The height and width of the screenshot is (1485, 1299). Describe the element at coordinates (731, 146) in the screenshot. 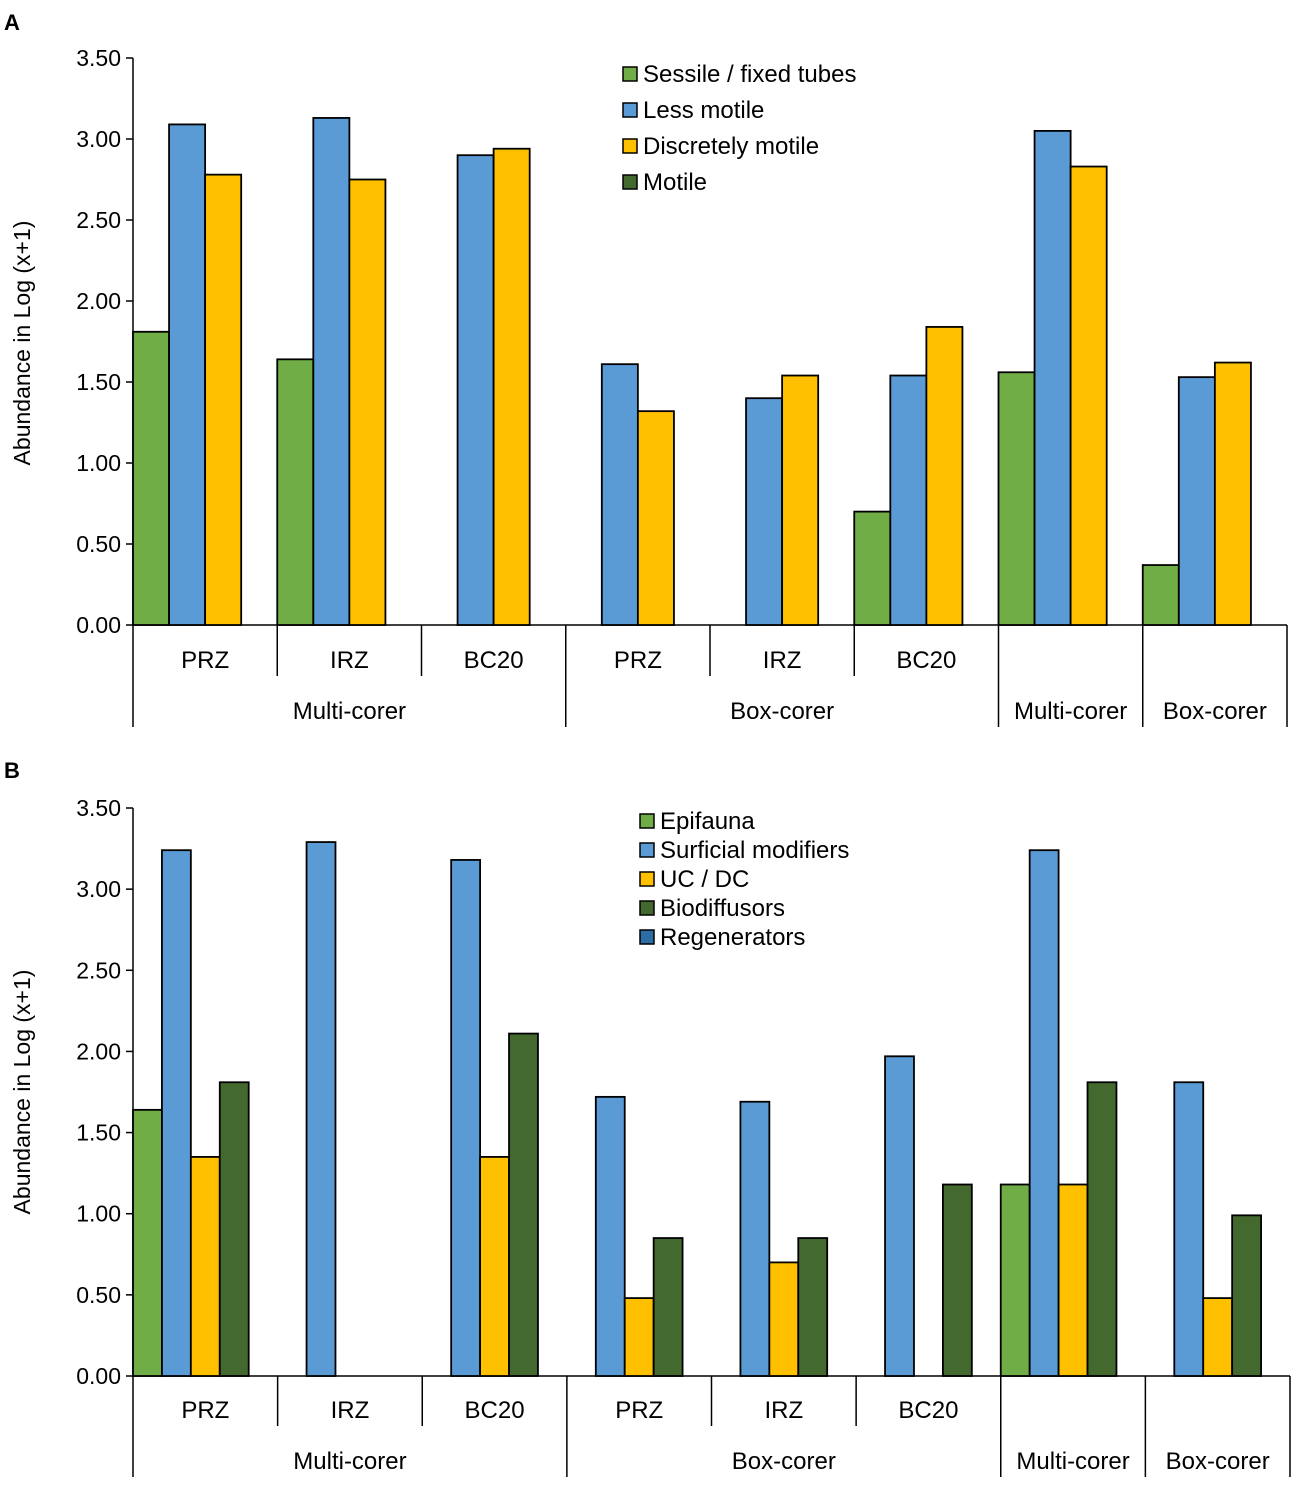

I see `legend-label: Discretely motile` at that location.